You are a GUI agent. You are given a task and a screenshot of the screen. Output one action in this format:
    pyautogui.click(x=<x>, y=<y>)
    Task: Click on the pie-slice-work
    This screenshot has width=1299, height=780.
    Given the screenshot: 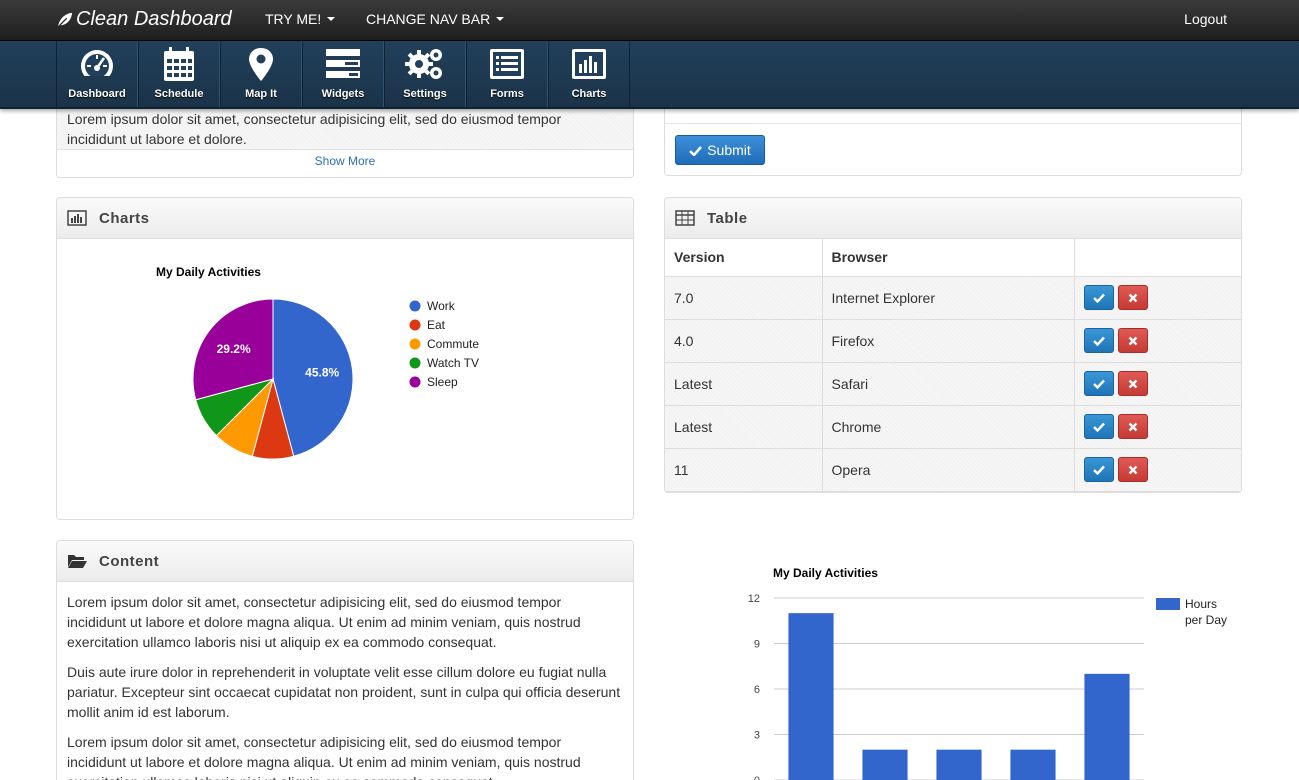 What is the action you would take?
    pyautogui.click(x=313, y=377)
    